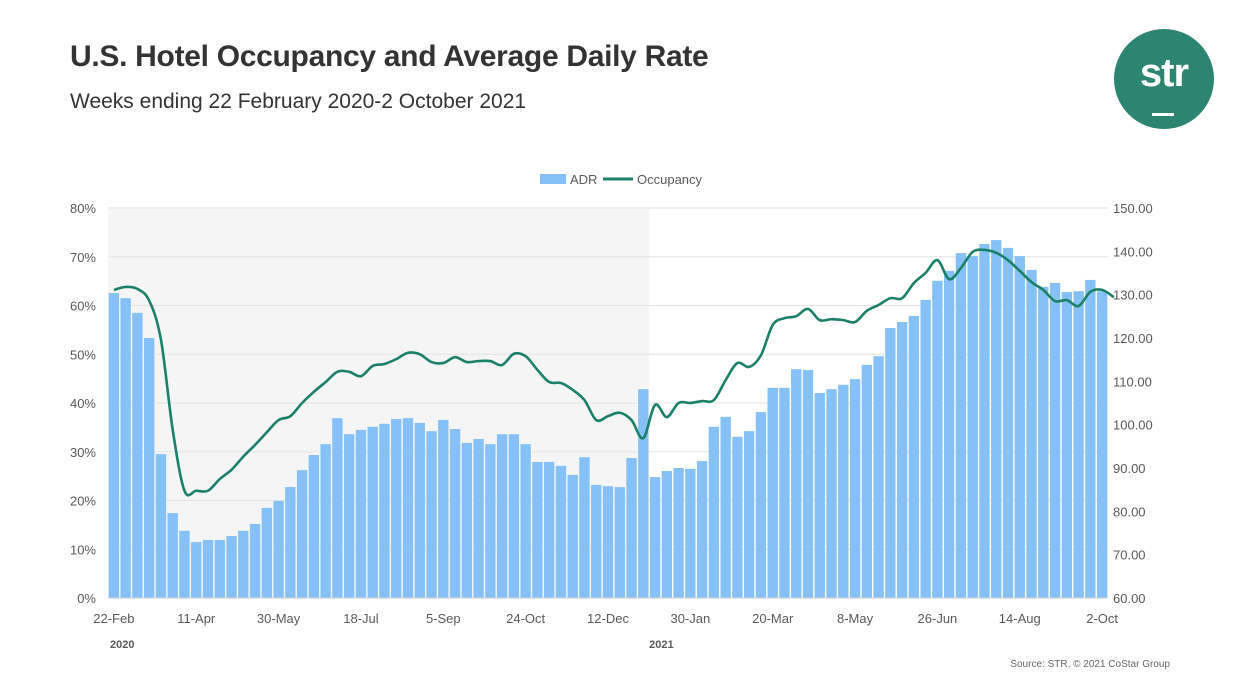 This screenshot has width=1245, height=700. What do you see at coordinates (83, 403) in the screenshot?
I see `left-axis-tick: 40%` at bounding box center [83, 403].